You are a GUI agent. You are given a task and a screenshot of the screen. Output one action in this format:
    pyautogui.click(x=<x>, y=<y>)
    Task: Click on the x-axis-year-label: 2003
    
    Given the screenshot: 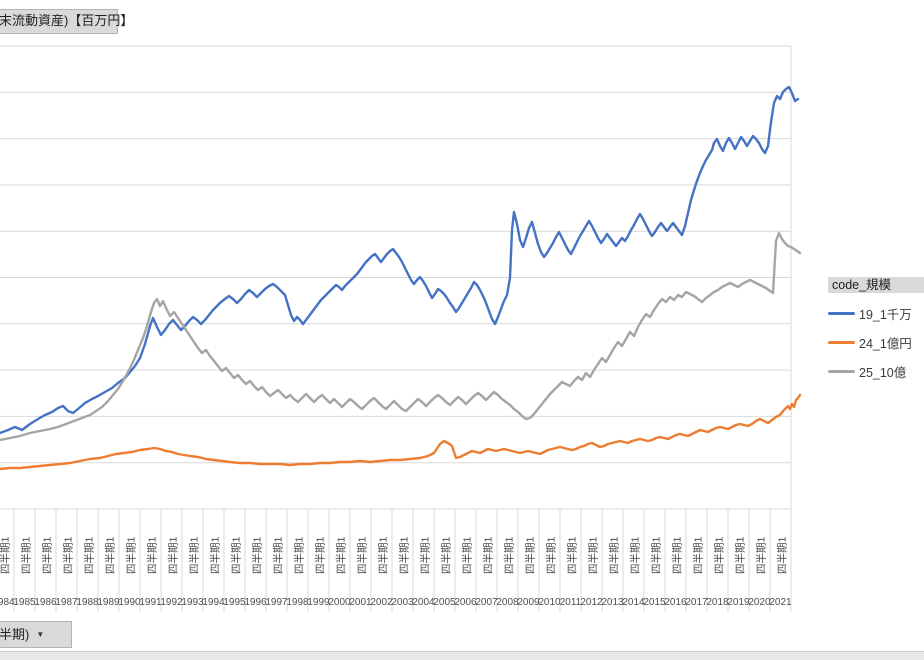 What is the action you would take?
    pyautogui.click(x=402, y=602)
    